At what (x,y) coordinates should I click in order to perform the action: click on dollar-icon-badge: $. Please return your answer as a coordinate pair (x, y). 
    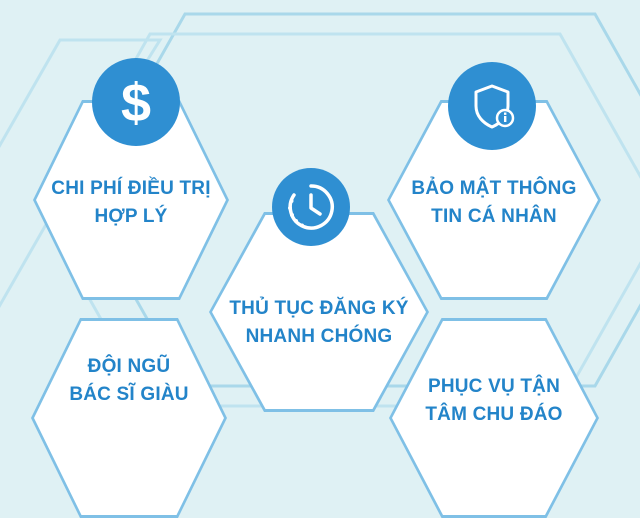
    Looking at the image, I should click on (136, 102).